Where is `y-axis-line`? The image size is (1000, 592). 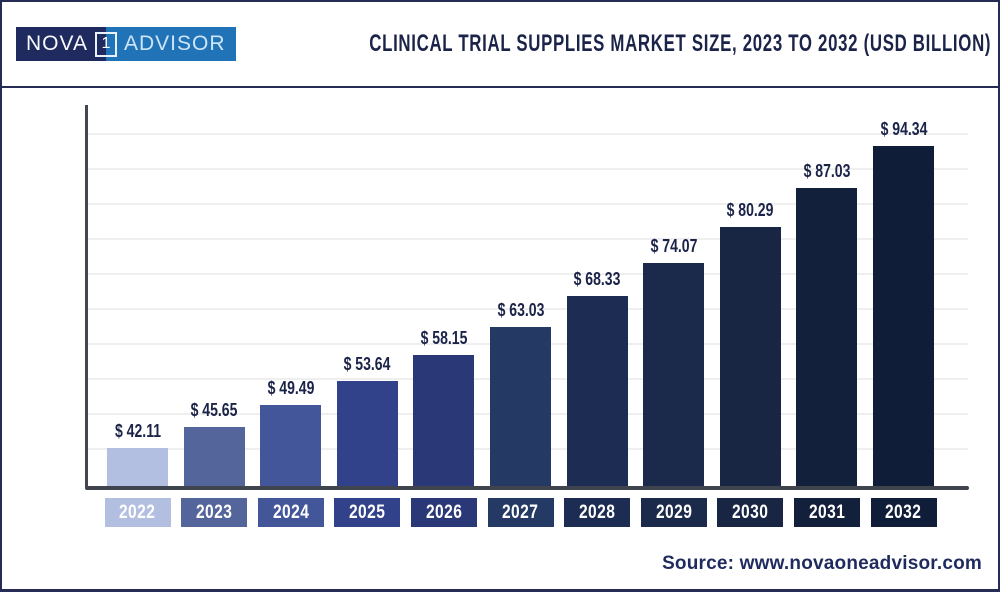 y-axis-line is located at coordinates (86, 296).